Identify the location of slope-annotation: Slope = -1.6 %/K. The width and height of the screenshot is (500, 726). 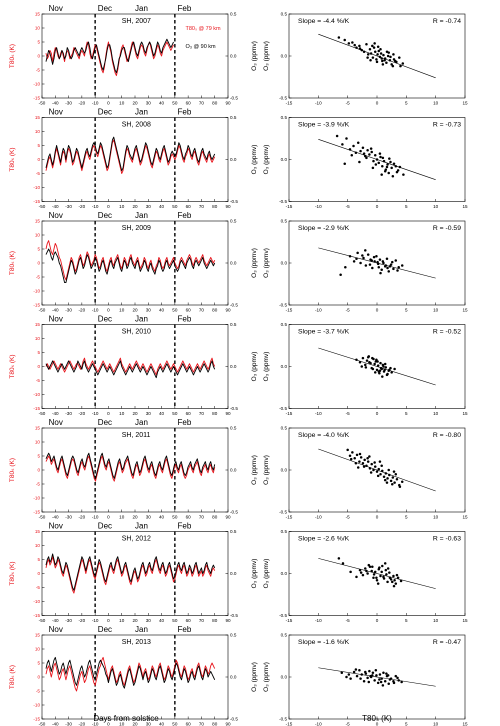
(324, 642).